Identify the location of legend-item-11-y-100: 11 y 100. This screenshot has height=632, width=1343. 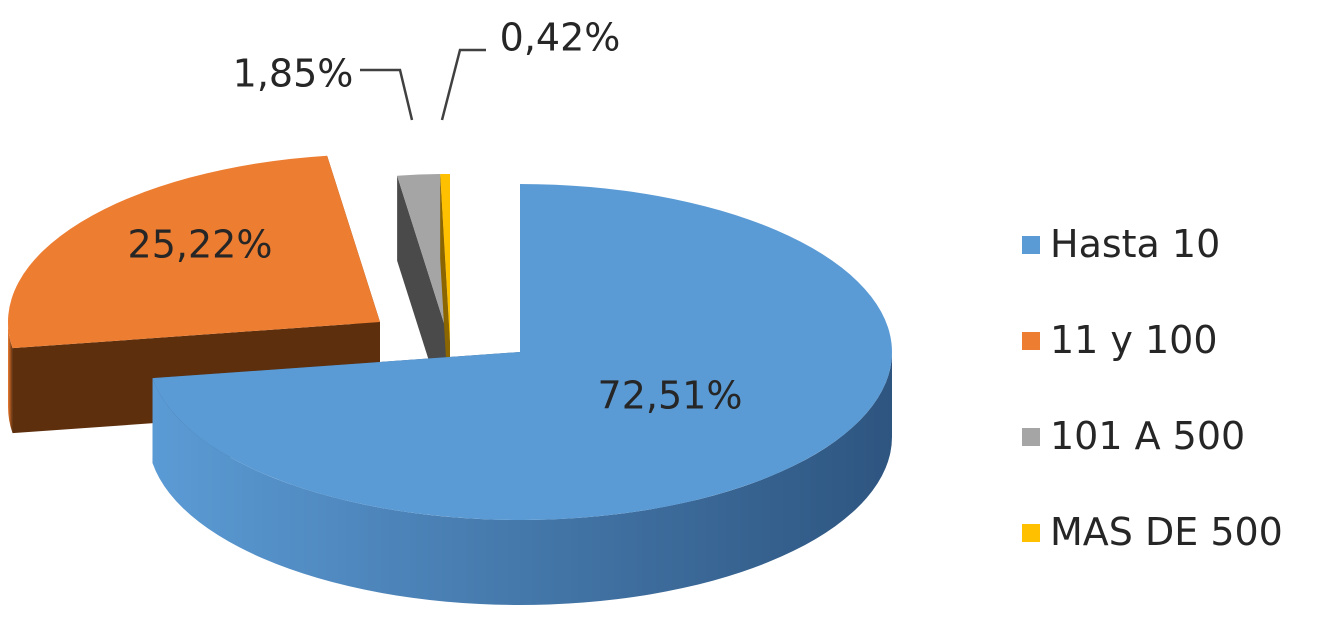
(1182, 340).